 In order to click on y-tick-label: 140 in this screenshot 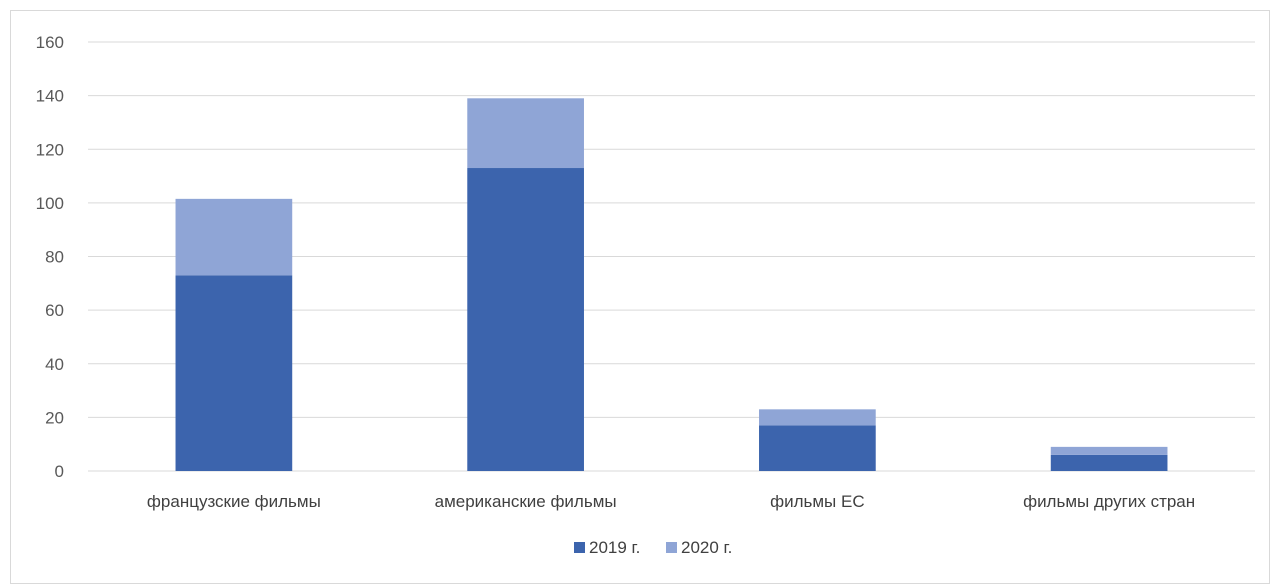, I will do `click(50, 96)`.